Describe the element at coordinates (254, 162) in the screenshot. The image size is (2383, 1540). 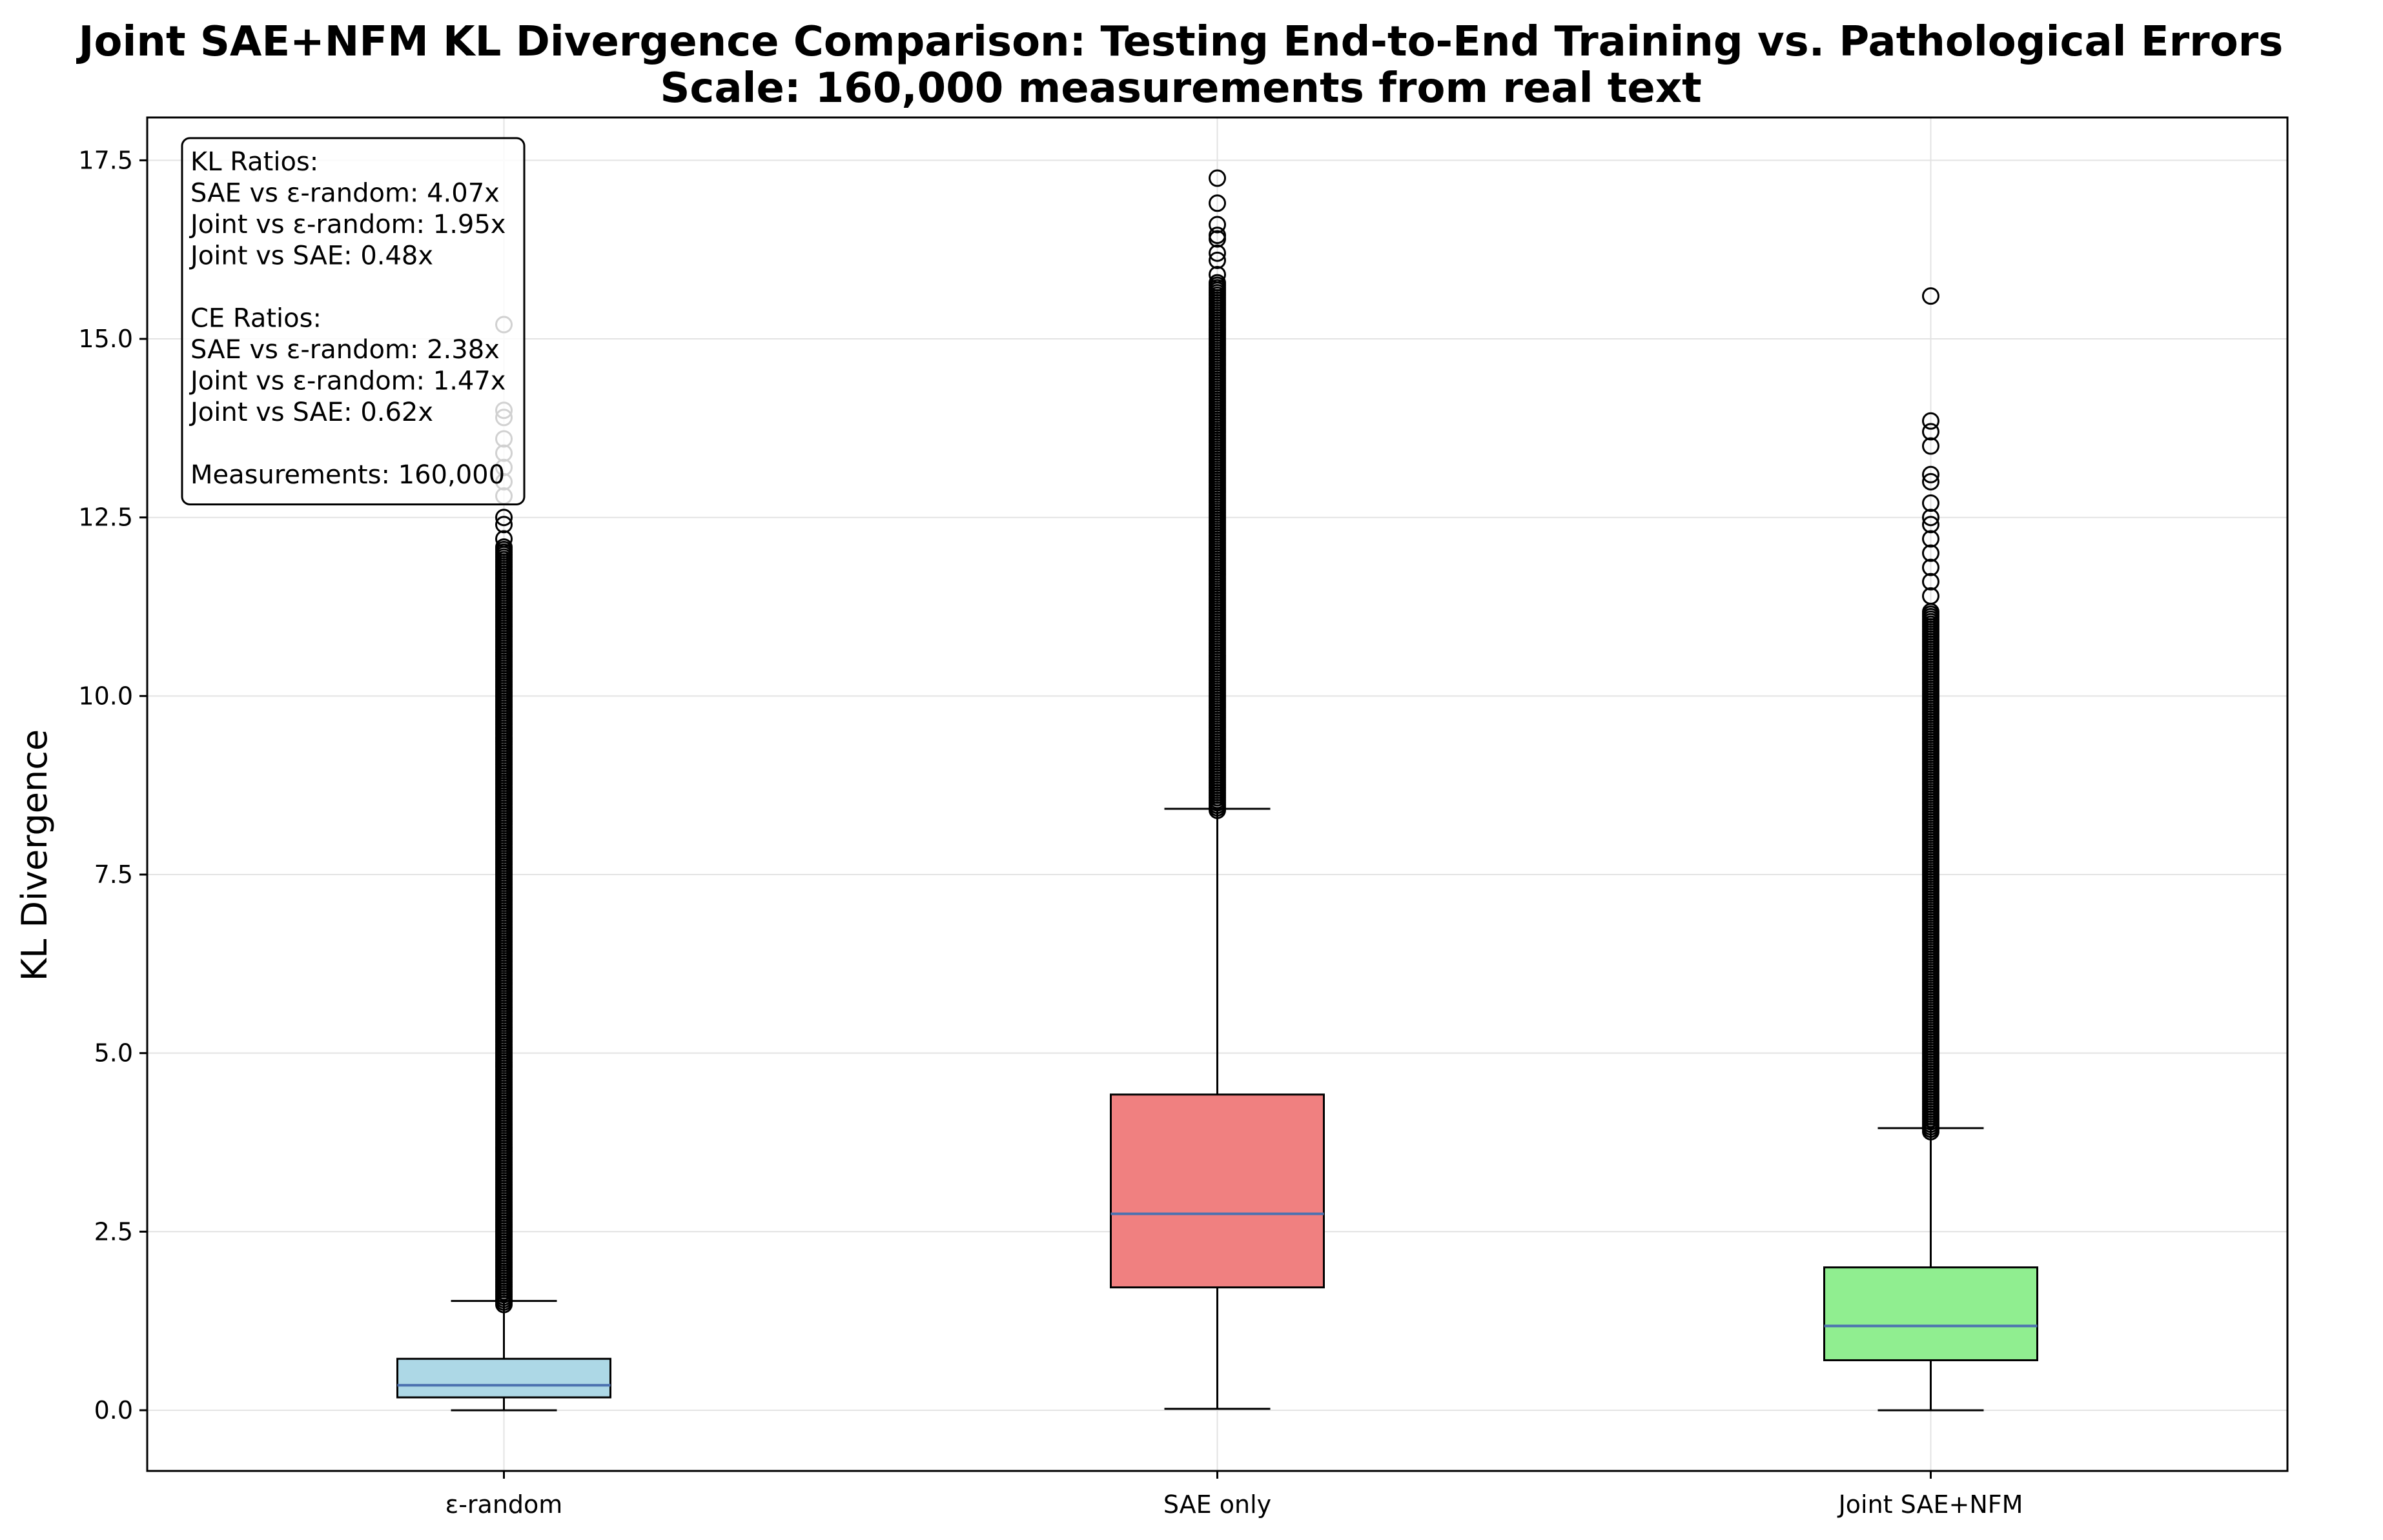
I see `stats-line: KL Ratios:` at that location.